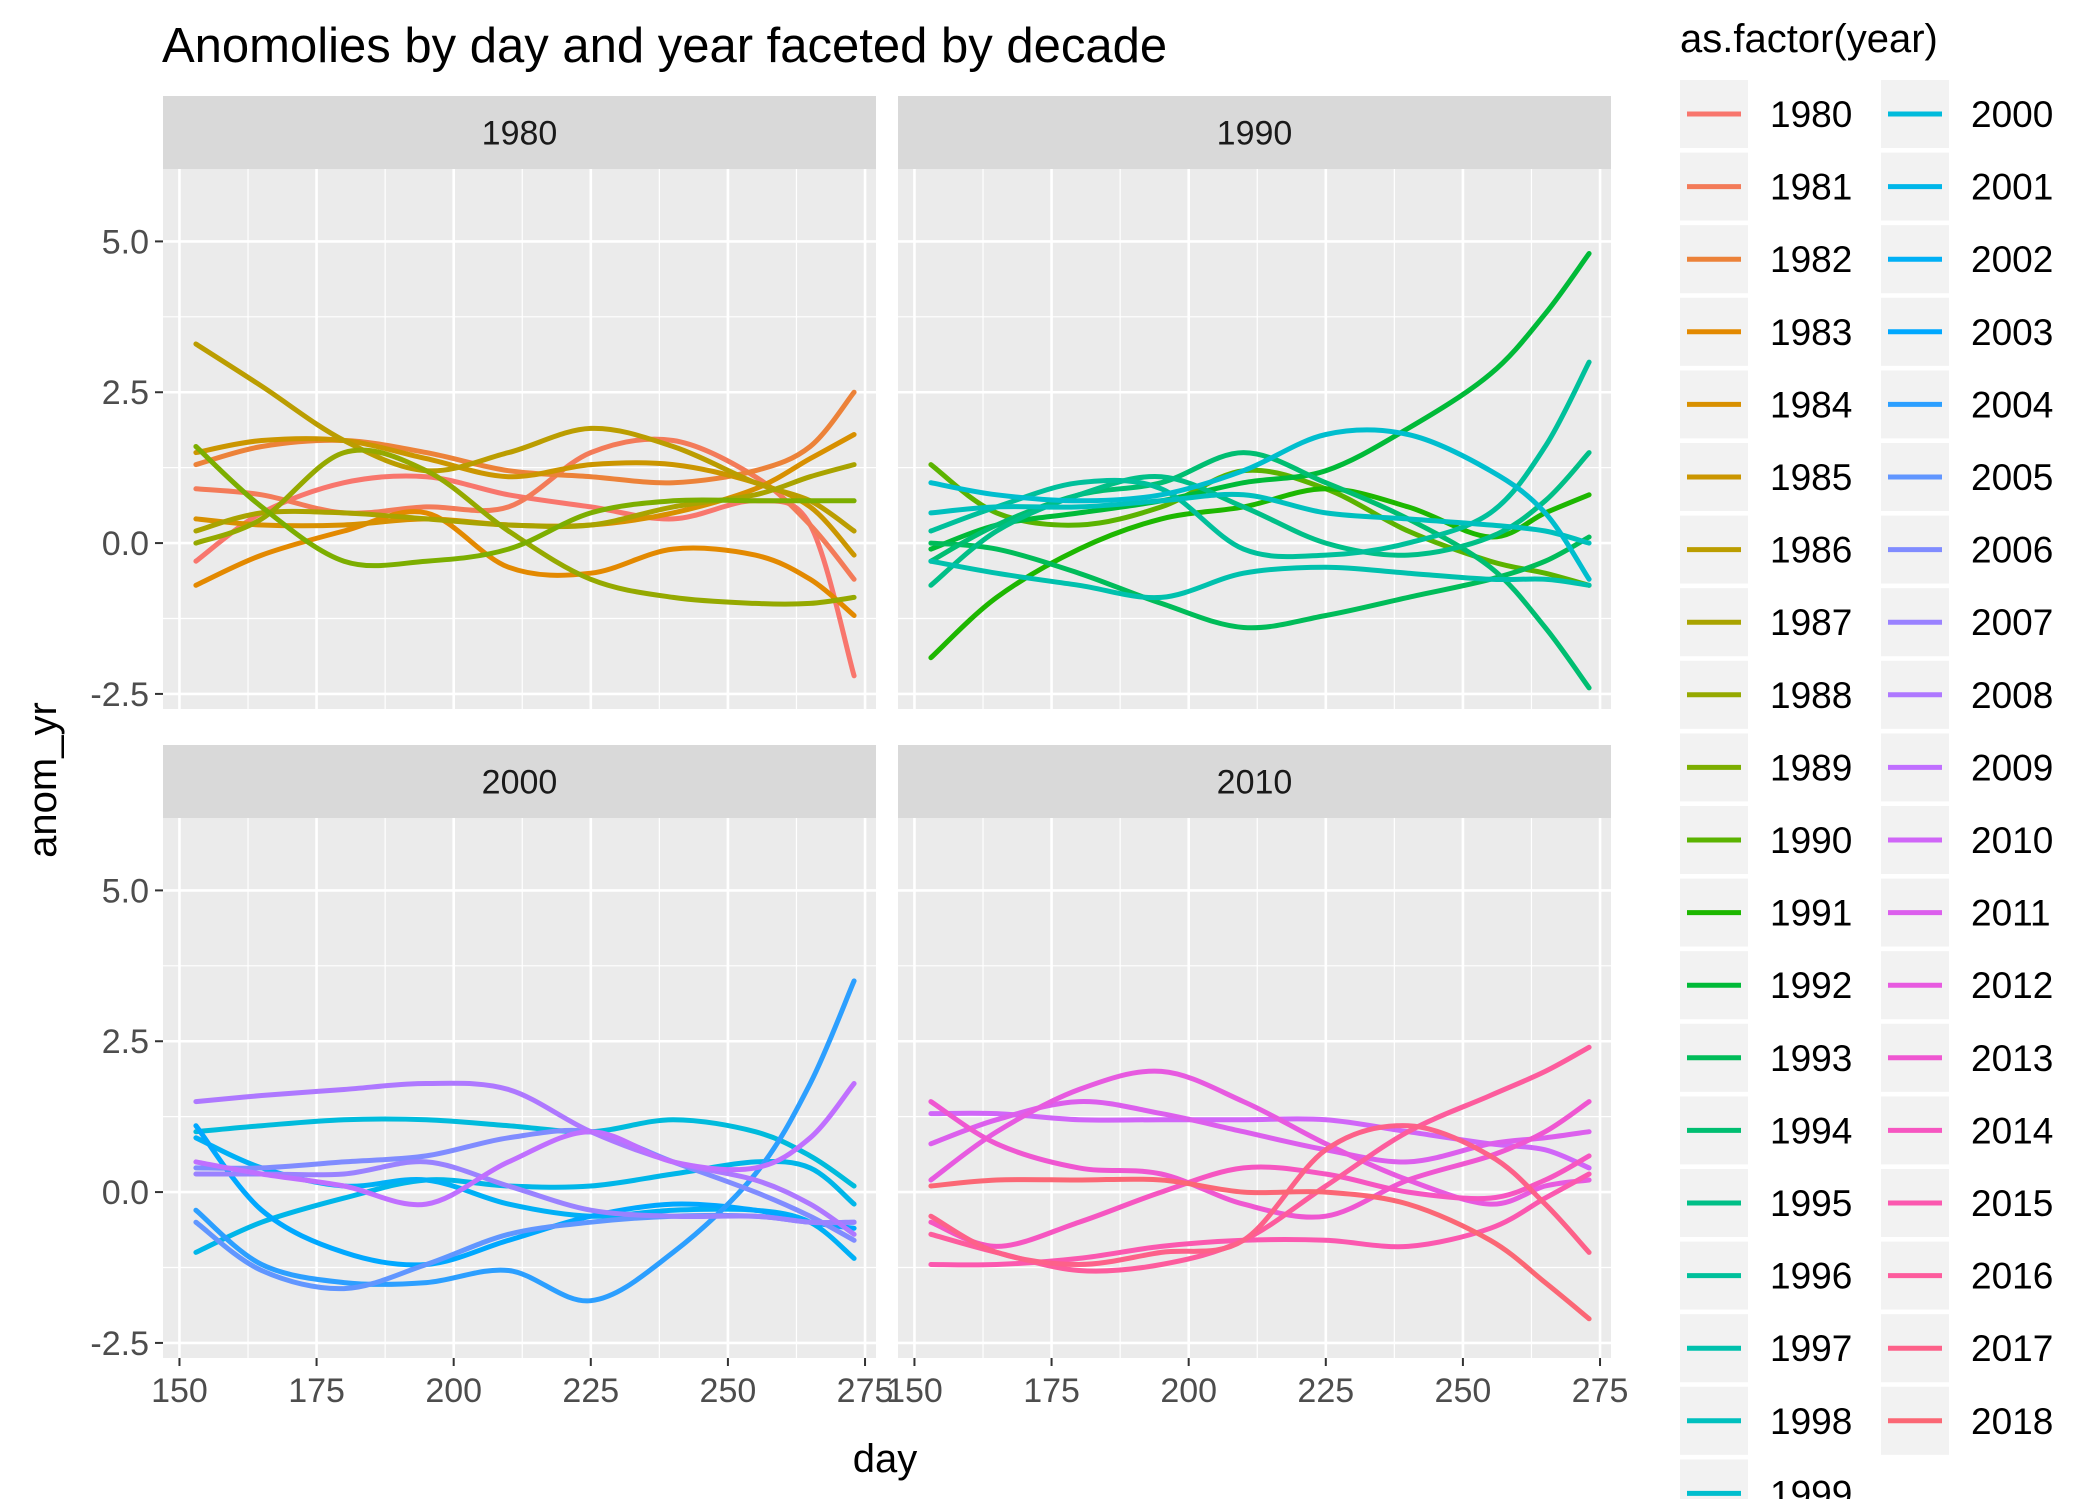 The height and width of the screenshot is (1499, 2100). Describe the element at coordinates (2012, 1348) in the screenshot. I see `legend-label: 2017` at that location.